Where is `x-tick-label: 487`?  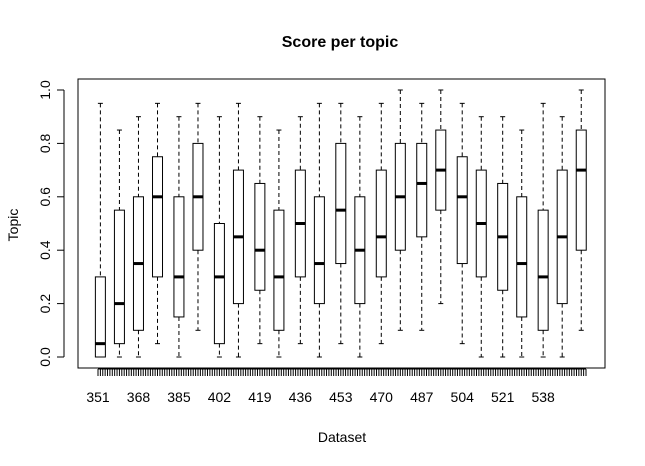
x-tick-label: 487 is located at coordinates (422, 397).